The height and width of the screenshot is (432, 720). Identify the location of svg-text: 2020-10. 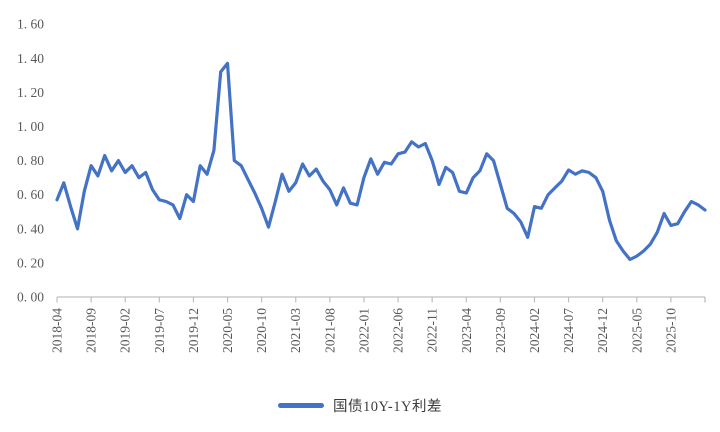
(261, 330).